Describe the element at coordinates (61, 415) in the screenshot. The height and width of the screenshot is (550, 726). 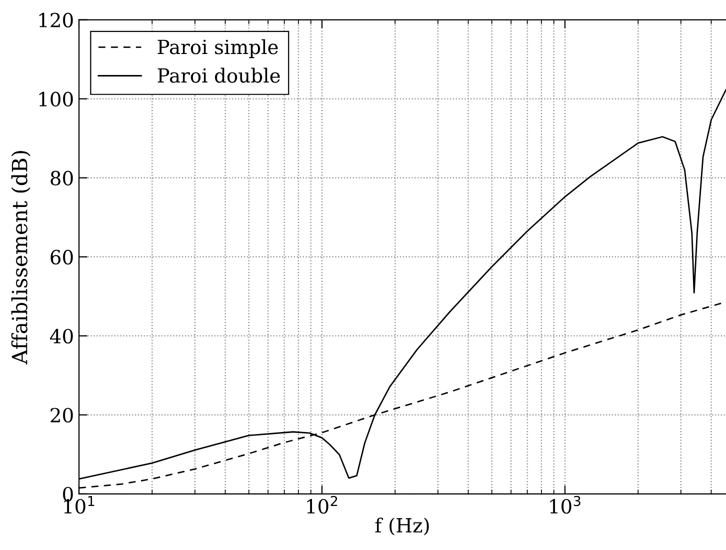
I see `y-tick-label: 20` at that location.